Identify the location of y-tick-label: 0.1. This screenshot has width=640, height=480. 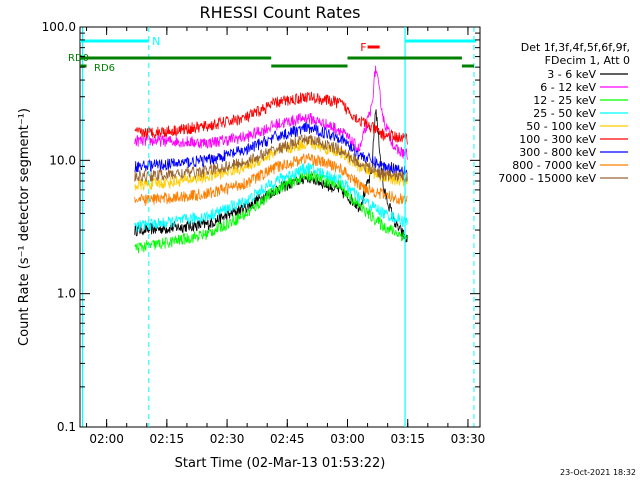
(66, 427).